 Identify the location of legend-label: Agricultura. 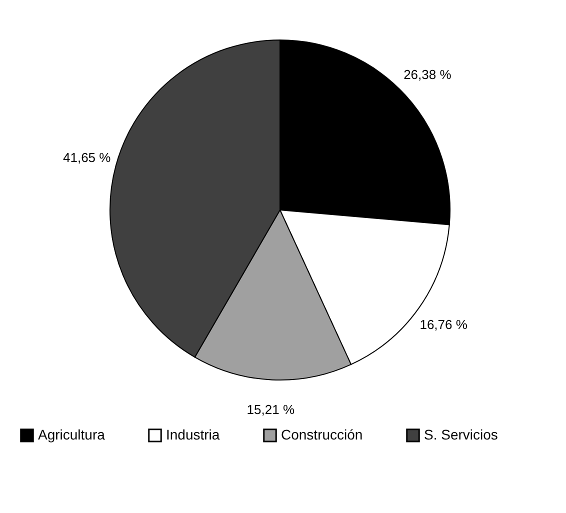
(72, 434).